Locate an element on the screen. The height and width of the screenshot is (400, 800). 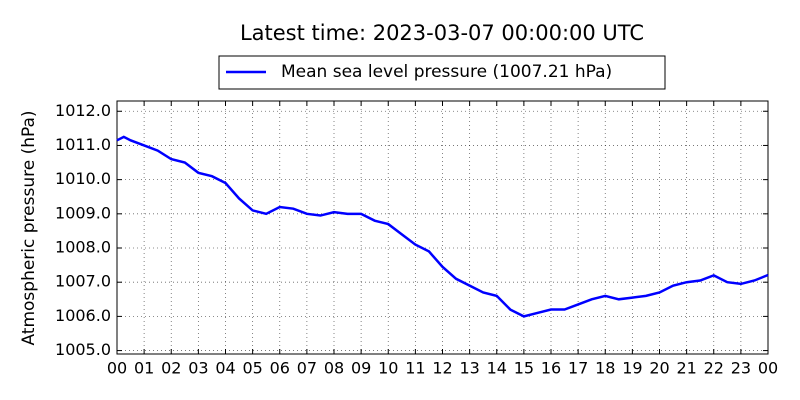
x-tick-label: 14 is located at coordinates (497, 368).